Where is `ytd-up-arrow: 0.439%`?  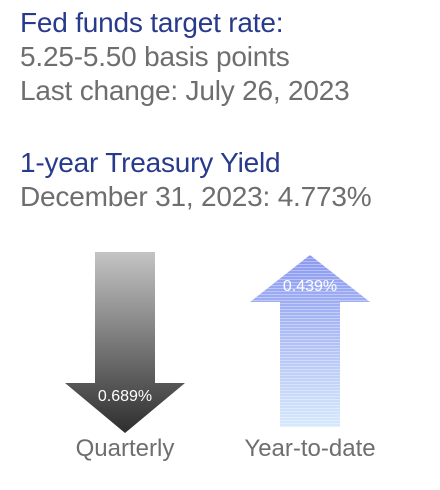
ytd-up-arrow: 0.439% is located at coordinates (310, 340).